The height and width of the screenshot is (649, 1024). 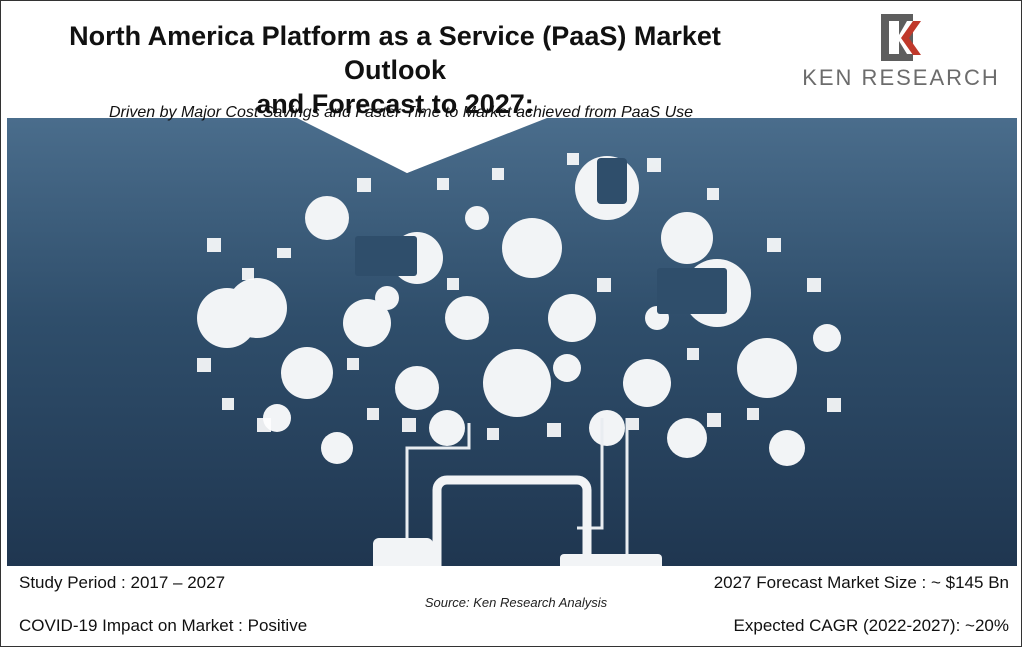 What do you see at coordinates (901, 77) in the screenshot?
I see `logo-brand-text: KEN RESEARCH` at bounding box center [901, 77].